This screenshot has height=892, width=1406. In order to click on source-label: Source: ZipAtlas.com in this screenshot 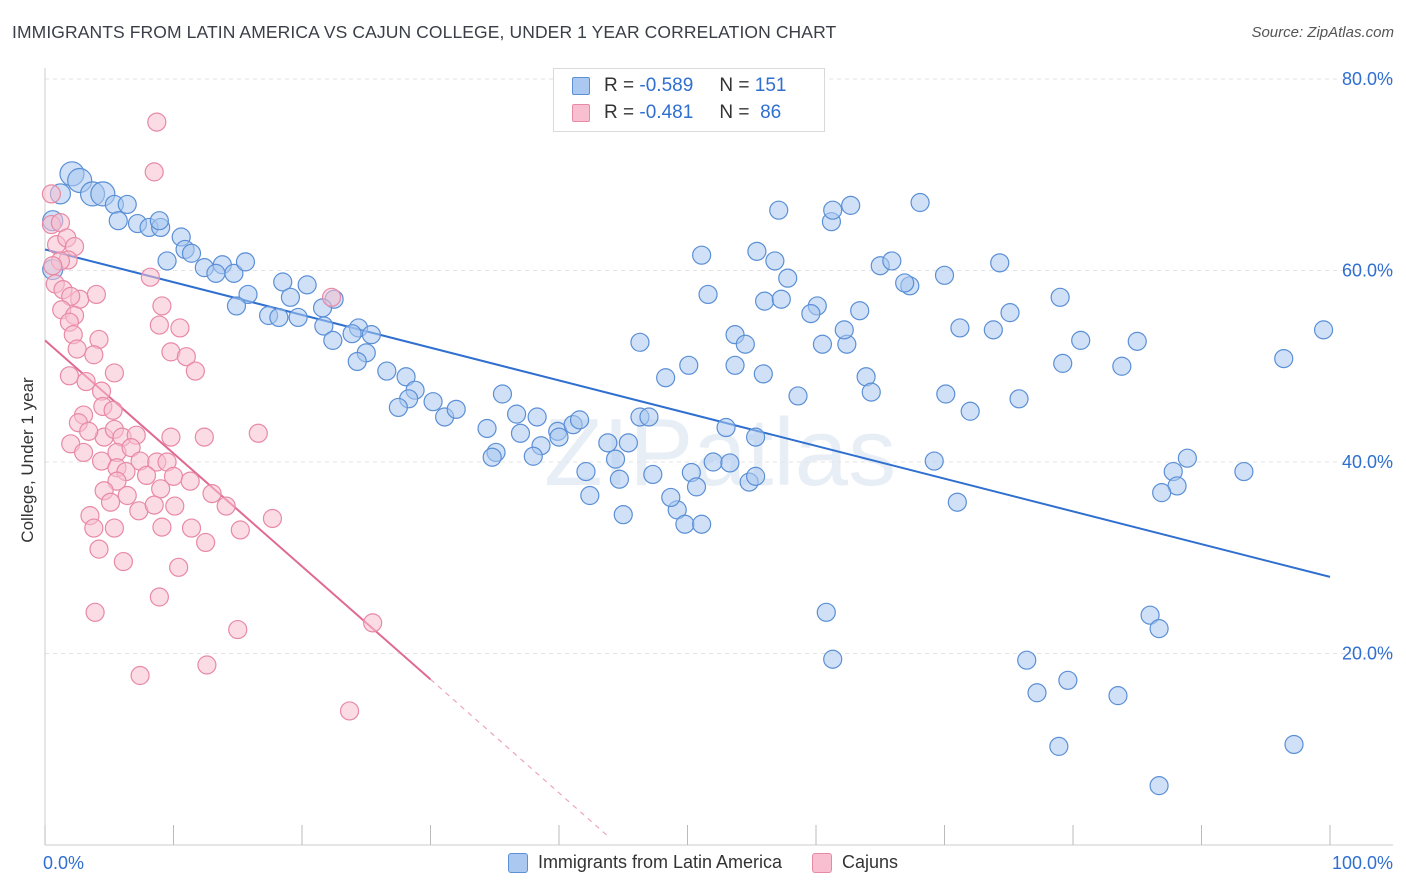, I will do `click(1322, 32)`.